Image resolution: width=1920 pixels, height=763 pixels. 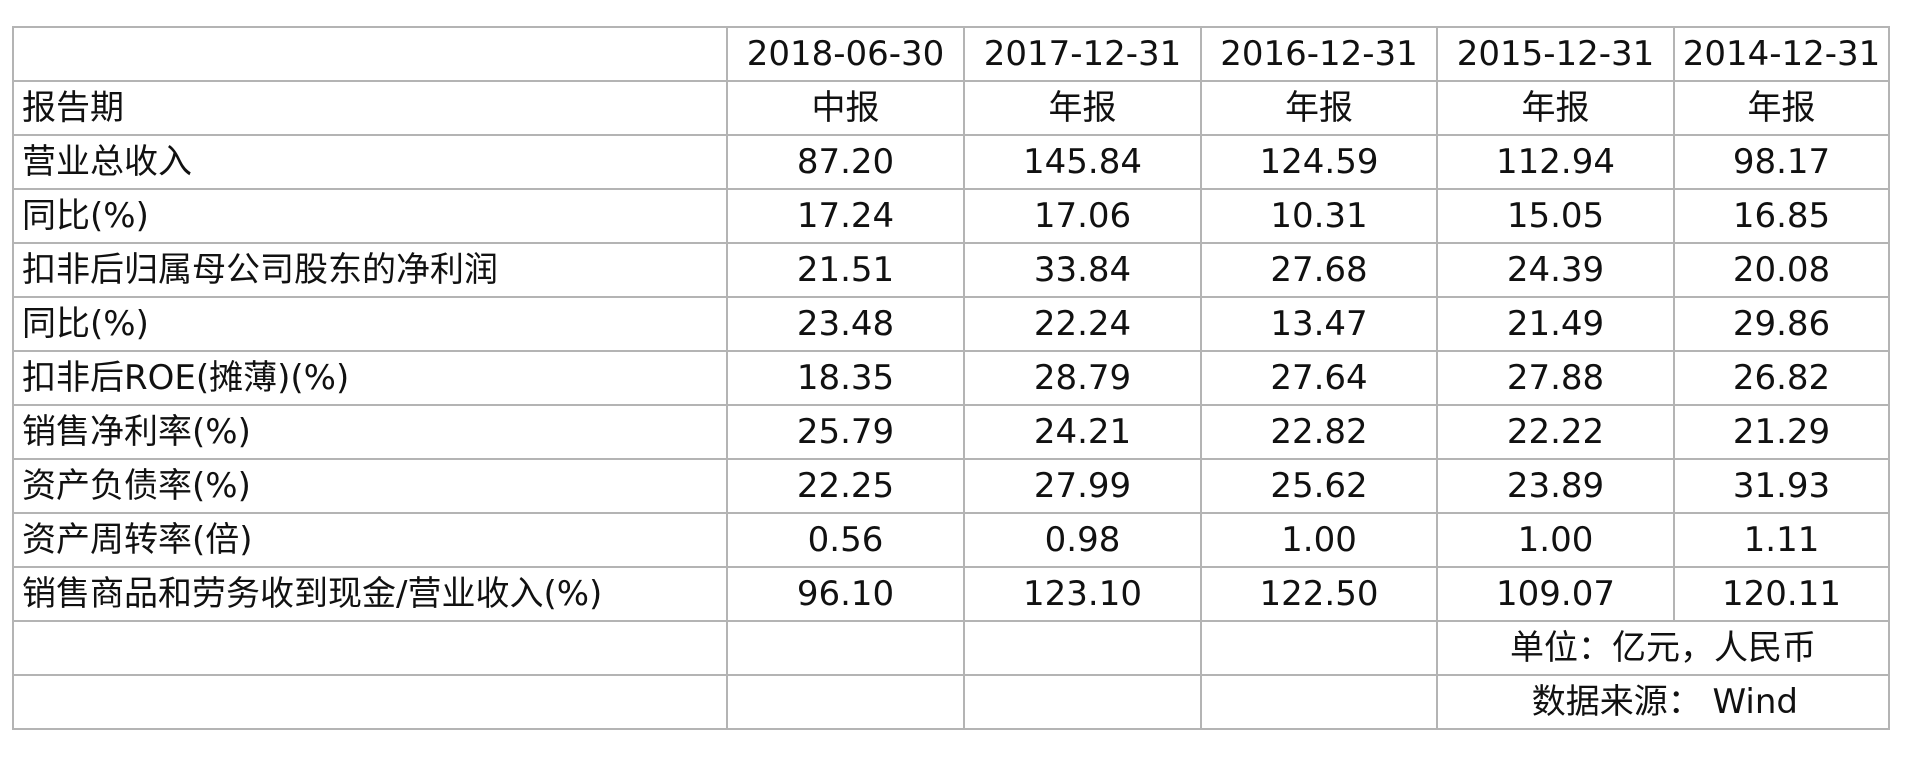 I want to click on table-cell: 26.82, so click(x=1781, y=378).